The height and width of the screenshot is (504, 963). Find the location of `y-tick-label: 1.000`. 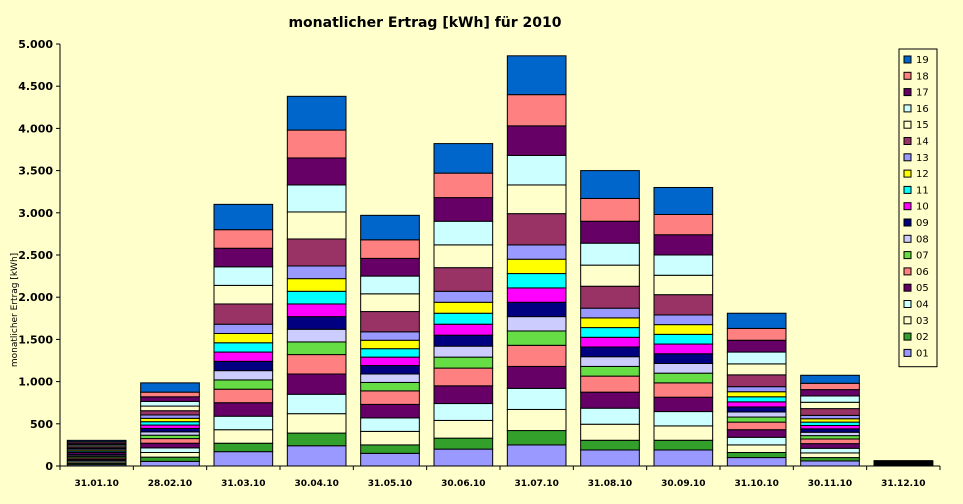

y-tick-label: 1.000 is located at coordinates (35, 382).